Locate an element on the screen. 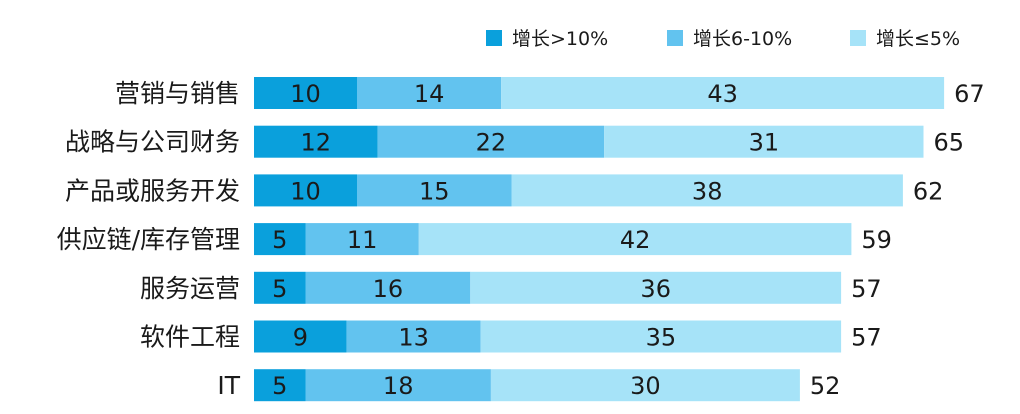 The image size is (1020, 414). category-label: 战略与公司财务 is located at coordinates (152, 142).